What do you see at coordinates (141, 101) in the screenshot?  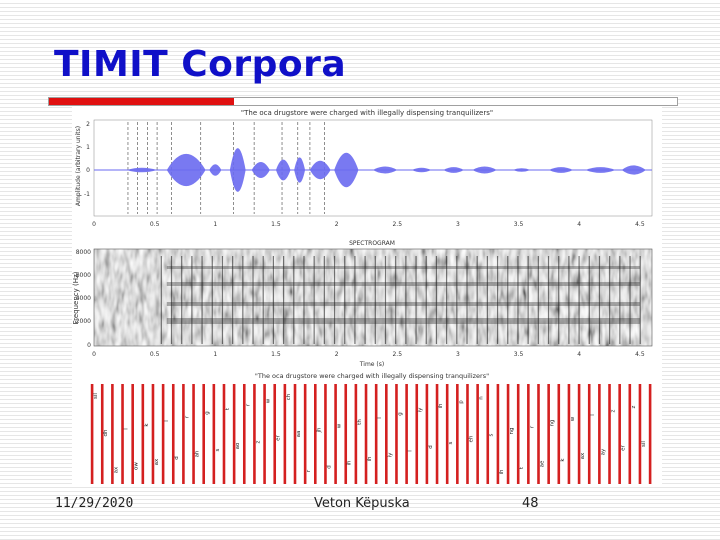 I see `title-underline-accent` at bounding box center [141, 101].